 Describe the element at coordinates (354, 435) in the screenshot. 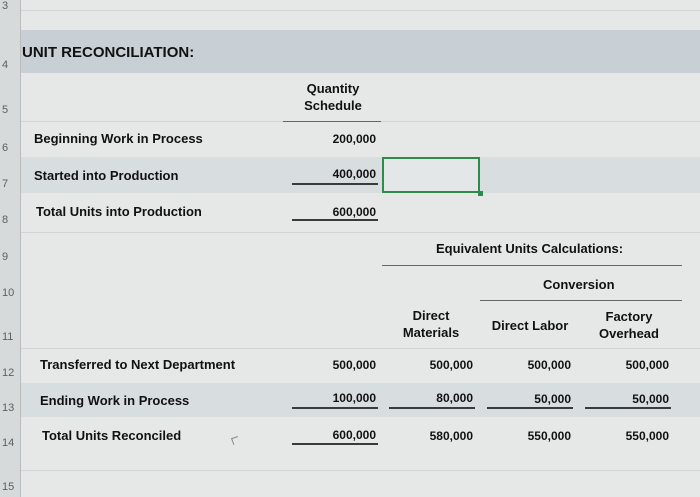

I see `value-total-reconciled-qty: 600,000` at that location.